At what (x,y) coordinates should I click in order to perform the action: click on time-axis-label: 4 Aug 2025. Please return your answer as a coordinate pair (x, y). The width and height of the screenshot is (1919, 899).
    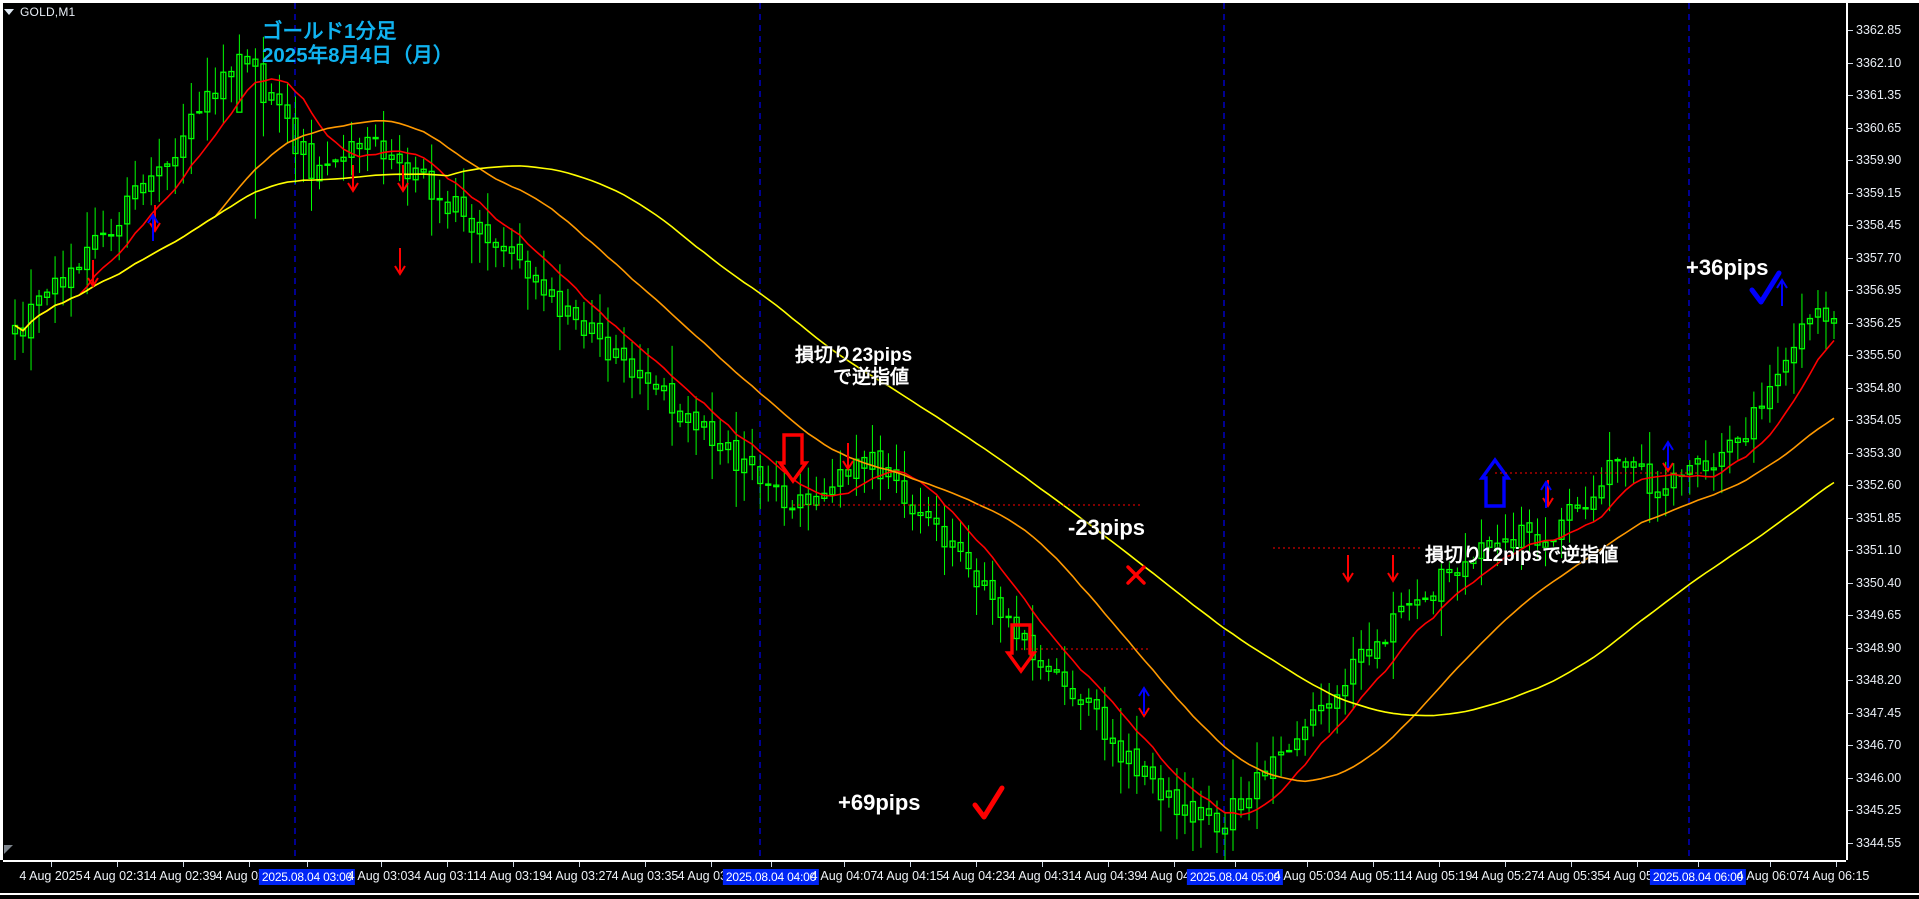
    Looking at the image, I should click on (51, 876).